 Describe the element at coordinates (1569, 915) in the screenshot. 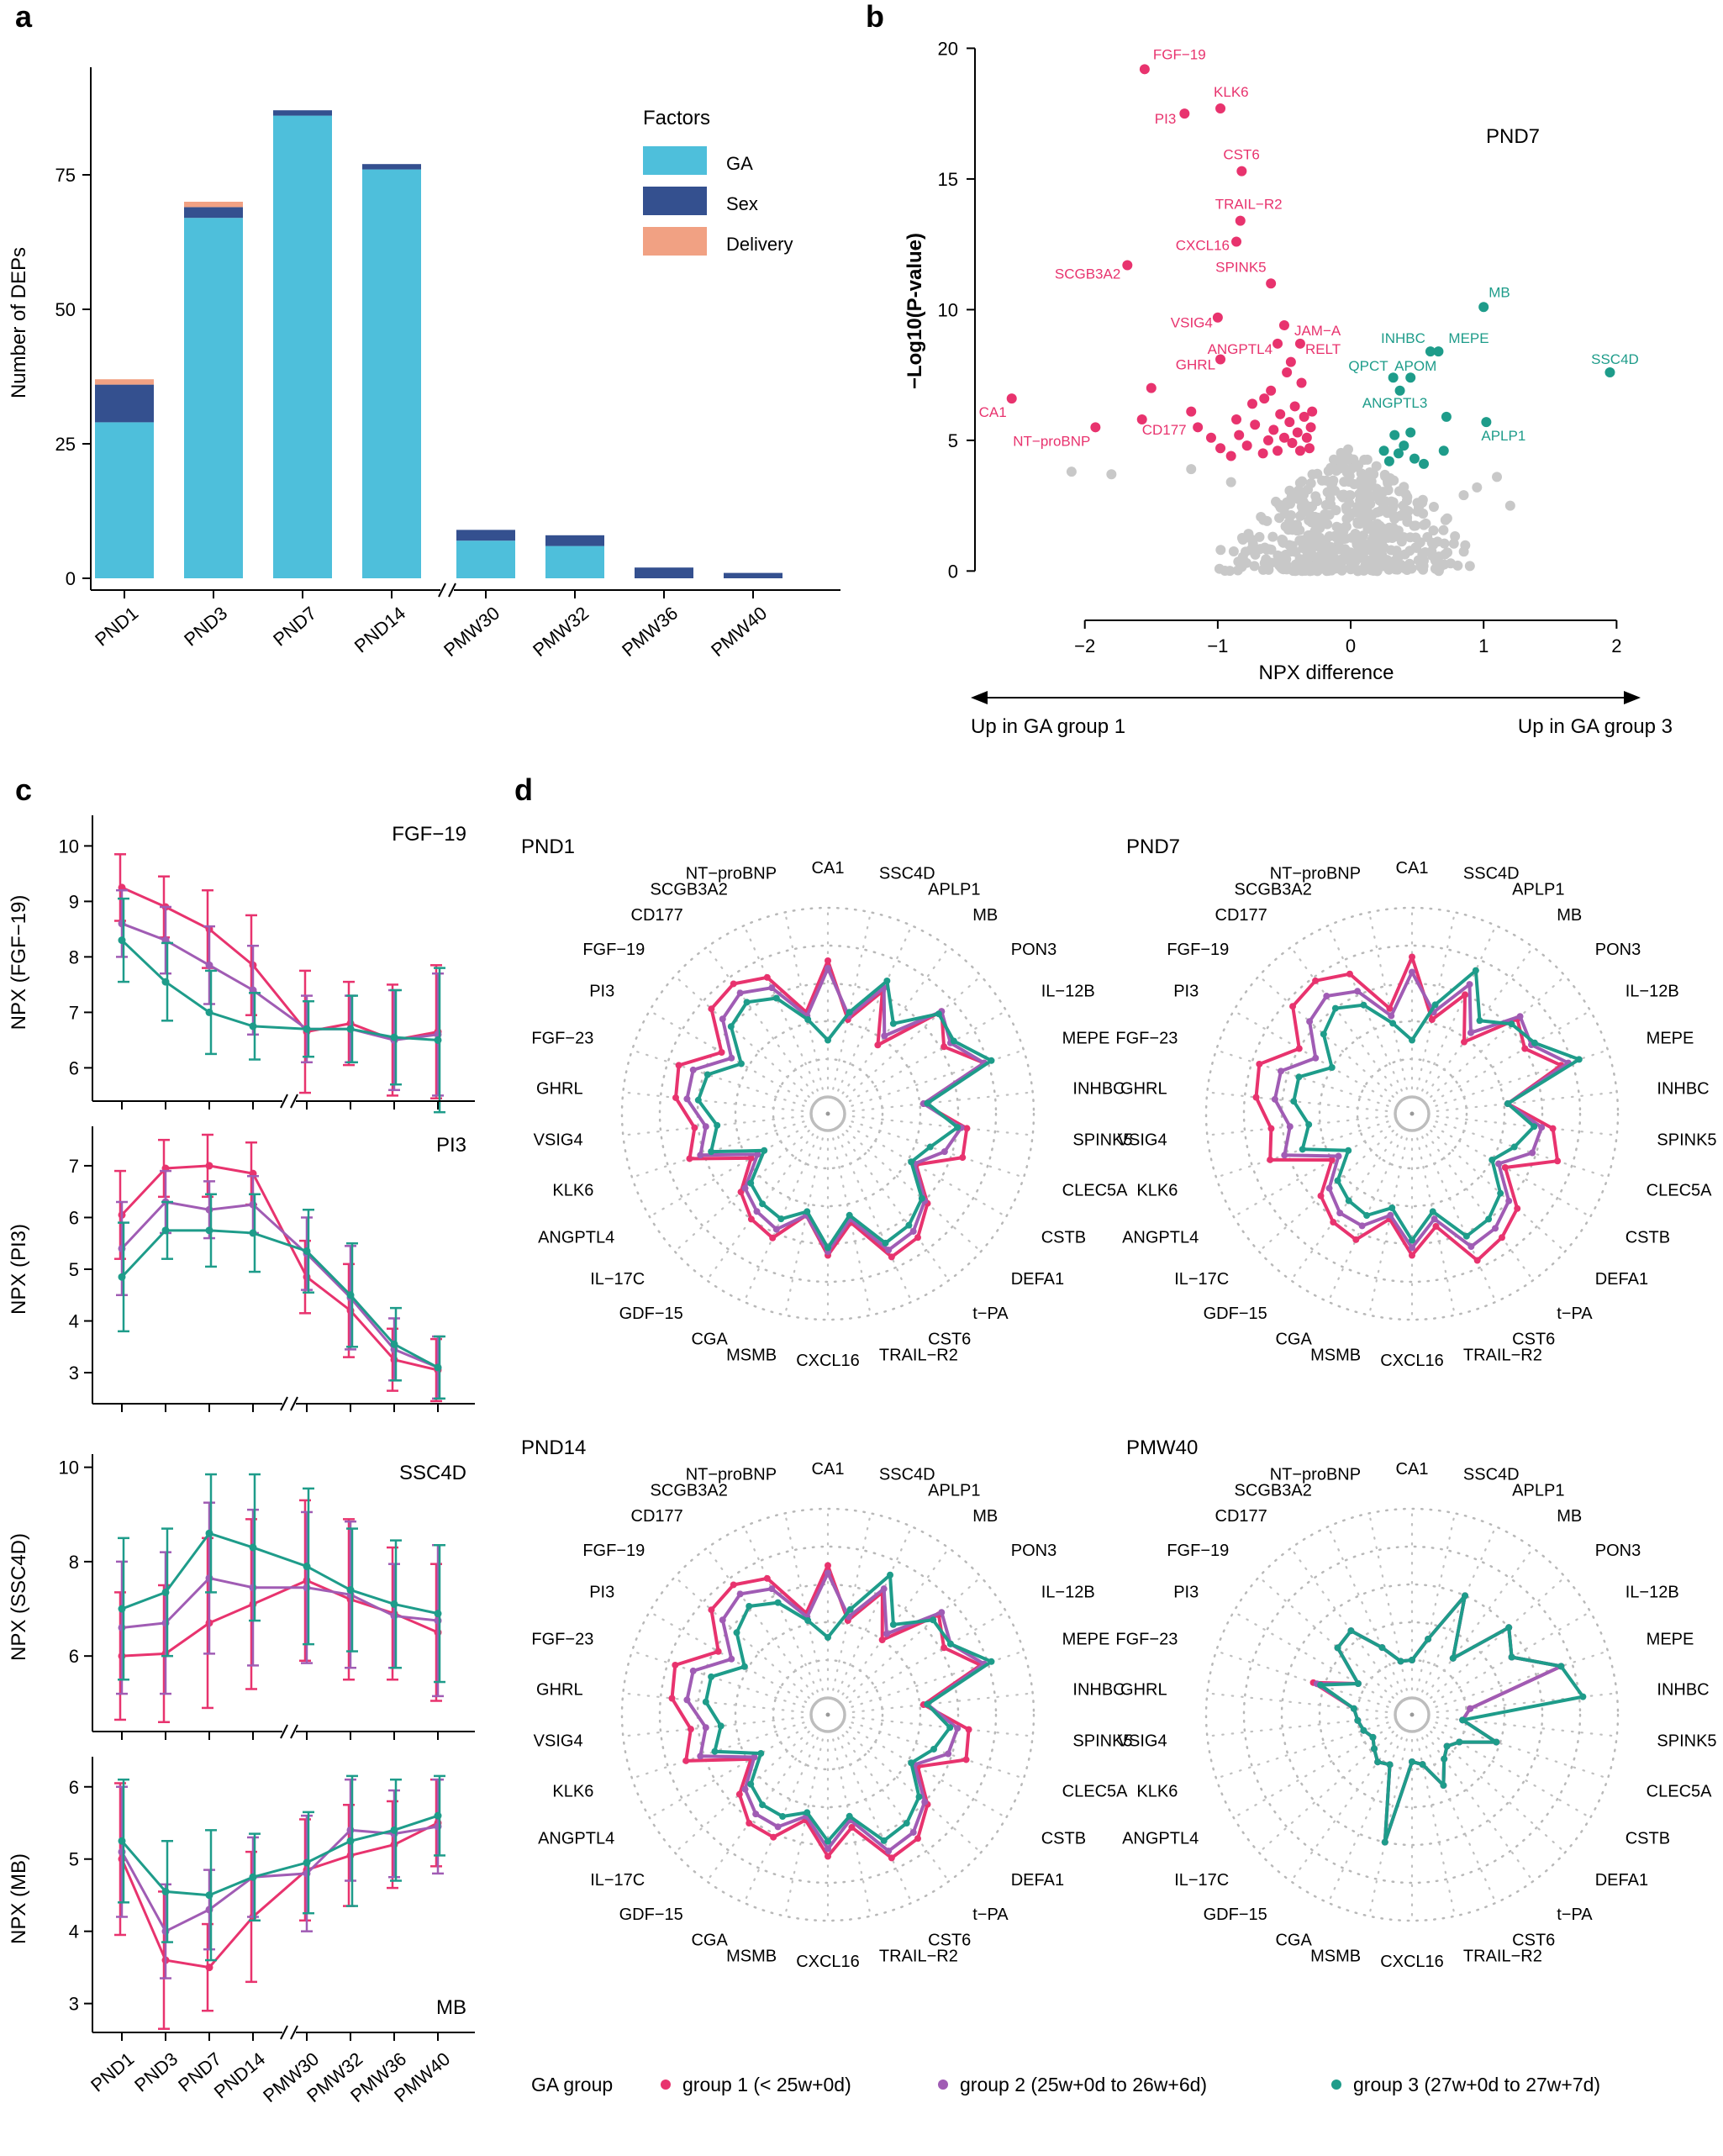

I see `radar-axis-label: MB` at that location.